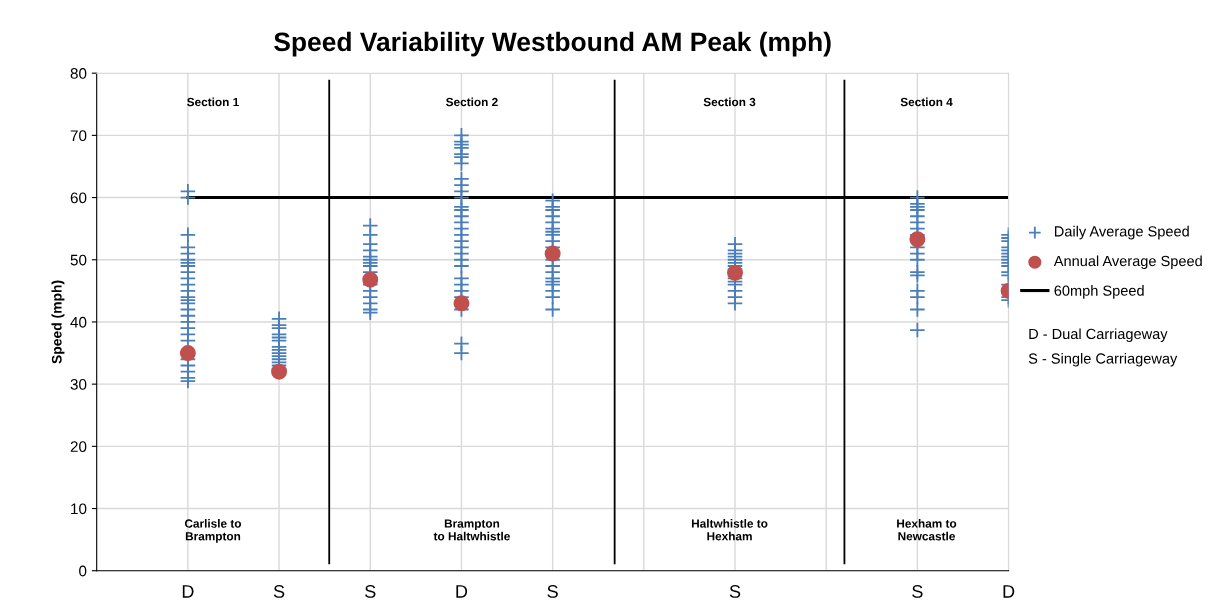  Describe the element at coordinates (78, 73) in the screenshot. I see `y-tick-label: 80` at that location.